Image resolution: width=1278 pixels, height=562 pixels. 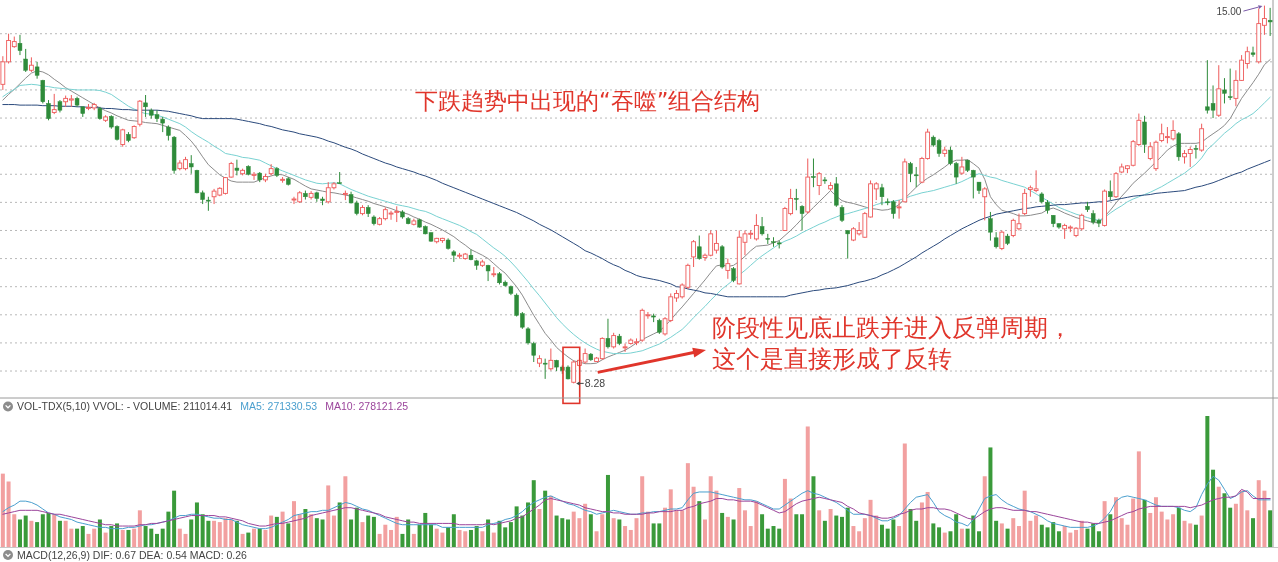 I want to click on legend: MA5: 271330.53, so click(x=279, y=406).